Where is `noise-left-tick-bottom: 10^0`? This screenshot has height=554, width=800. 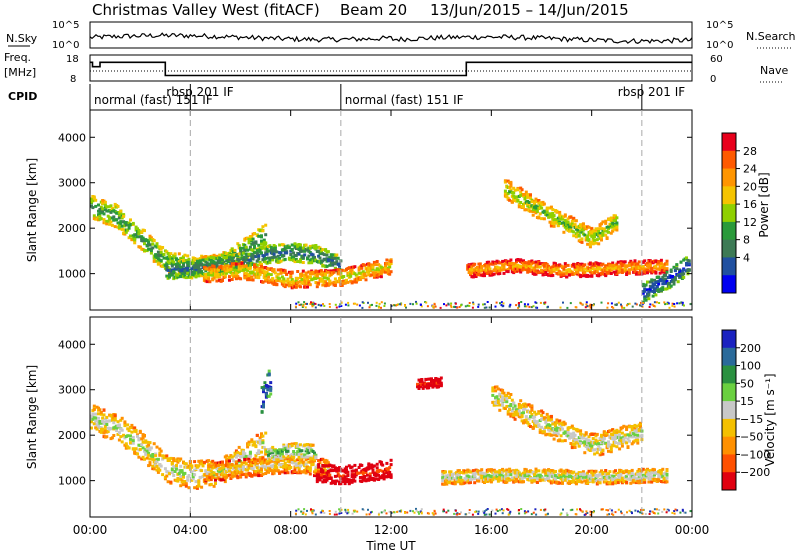 noise-left-tick-bottom: 10^0 is located at coordinates (65, 45).